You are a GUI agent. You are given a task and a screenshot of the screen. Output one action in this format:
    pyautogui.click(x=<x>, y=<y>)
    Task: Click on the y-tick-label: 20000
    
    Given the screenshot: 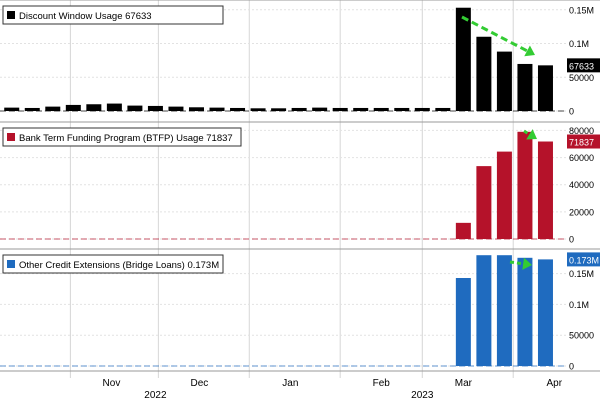 What is the action you would take?
    pyautogui.click(x=581, y=212)
    